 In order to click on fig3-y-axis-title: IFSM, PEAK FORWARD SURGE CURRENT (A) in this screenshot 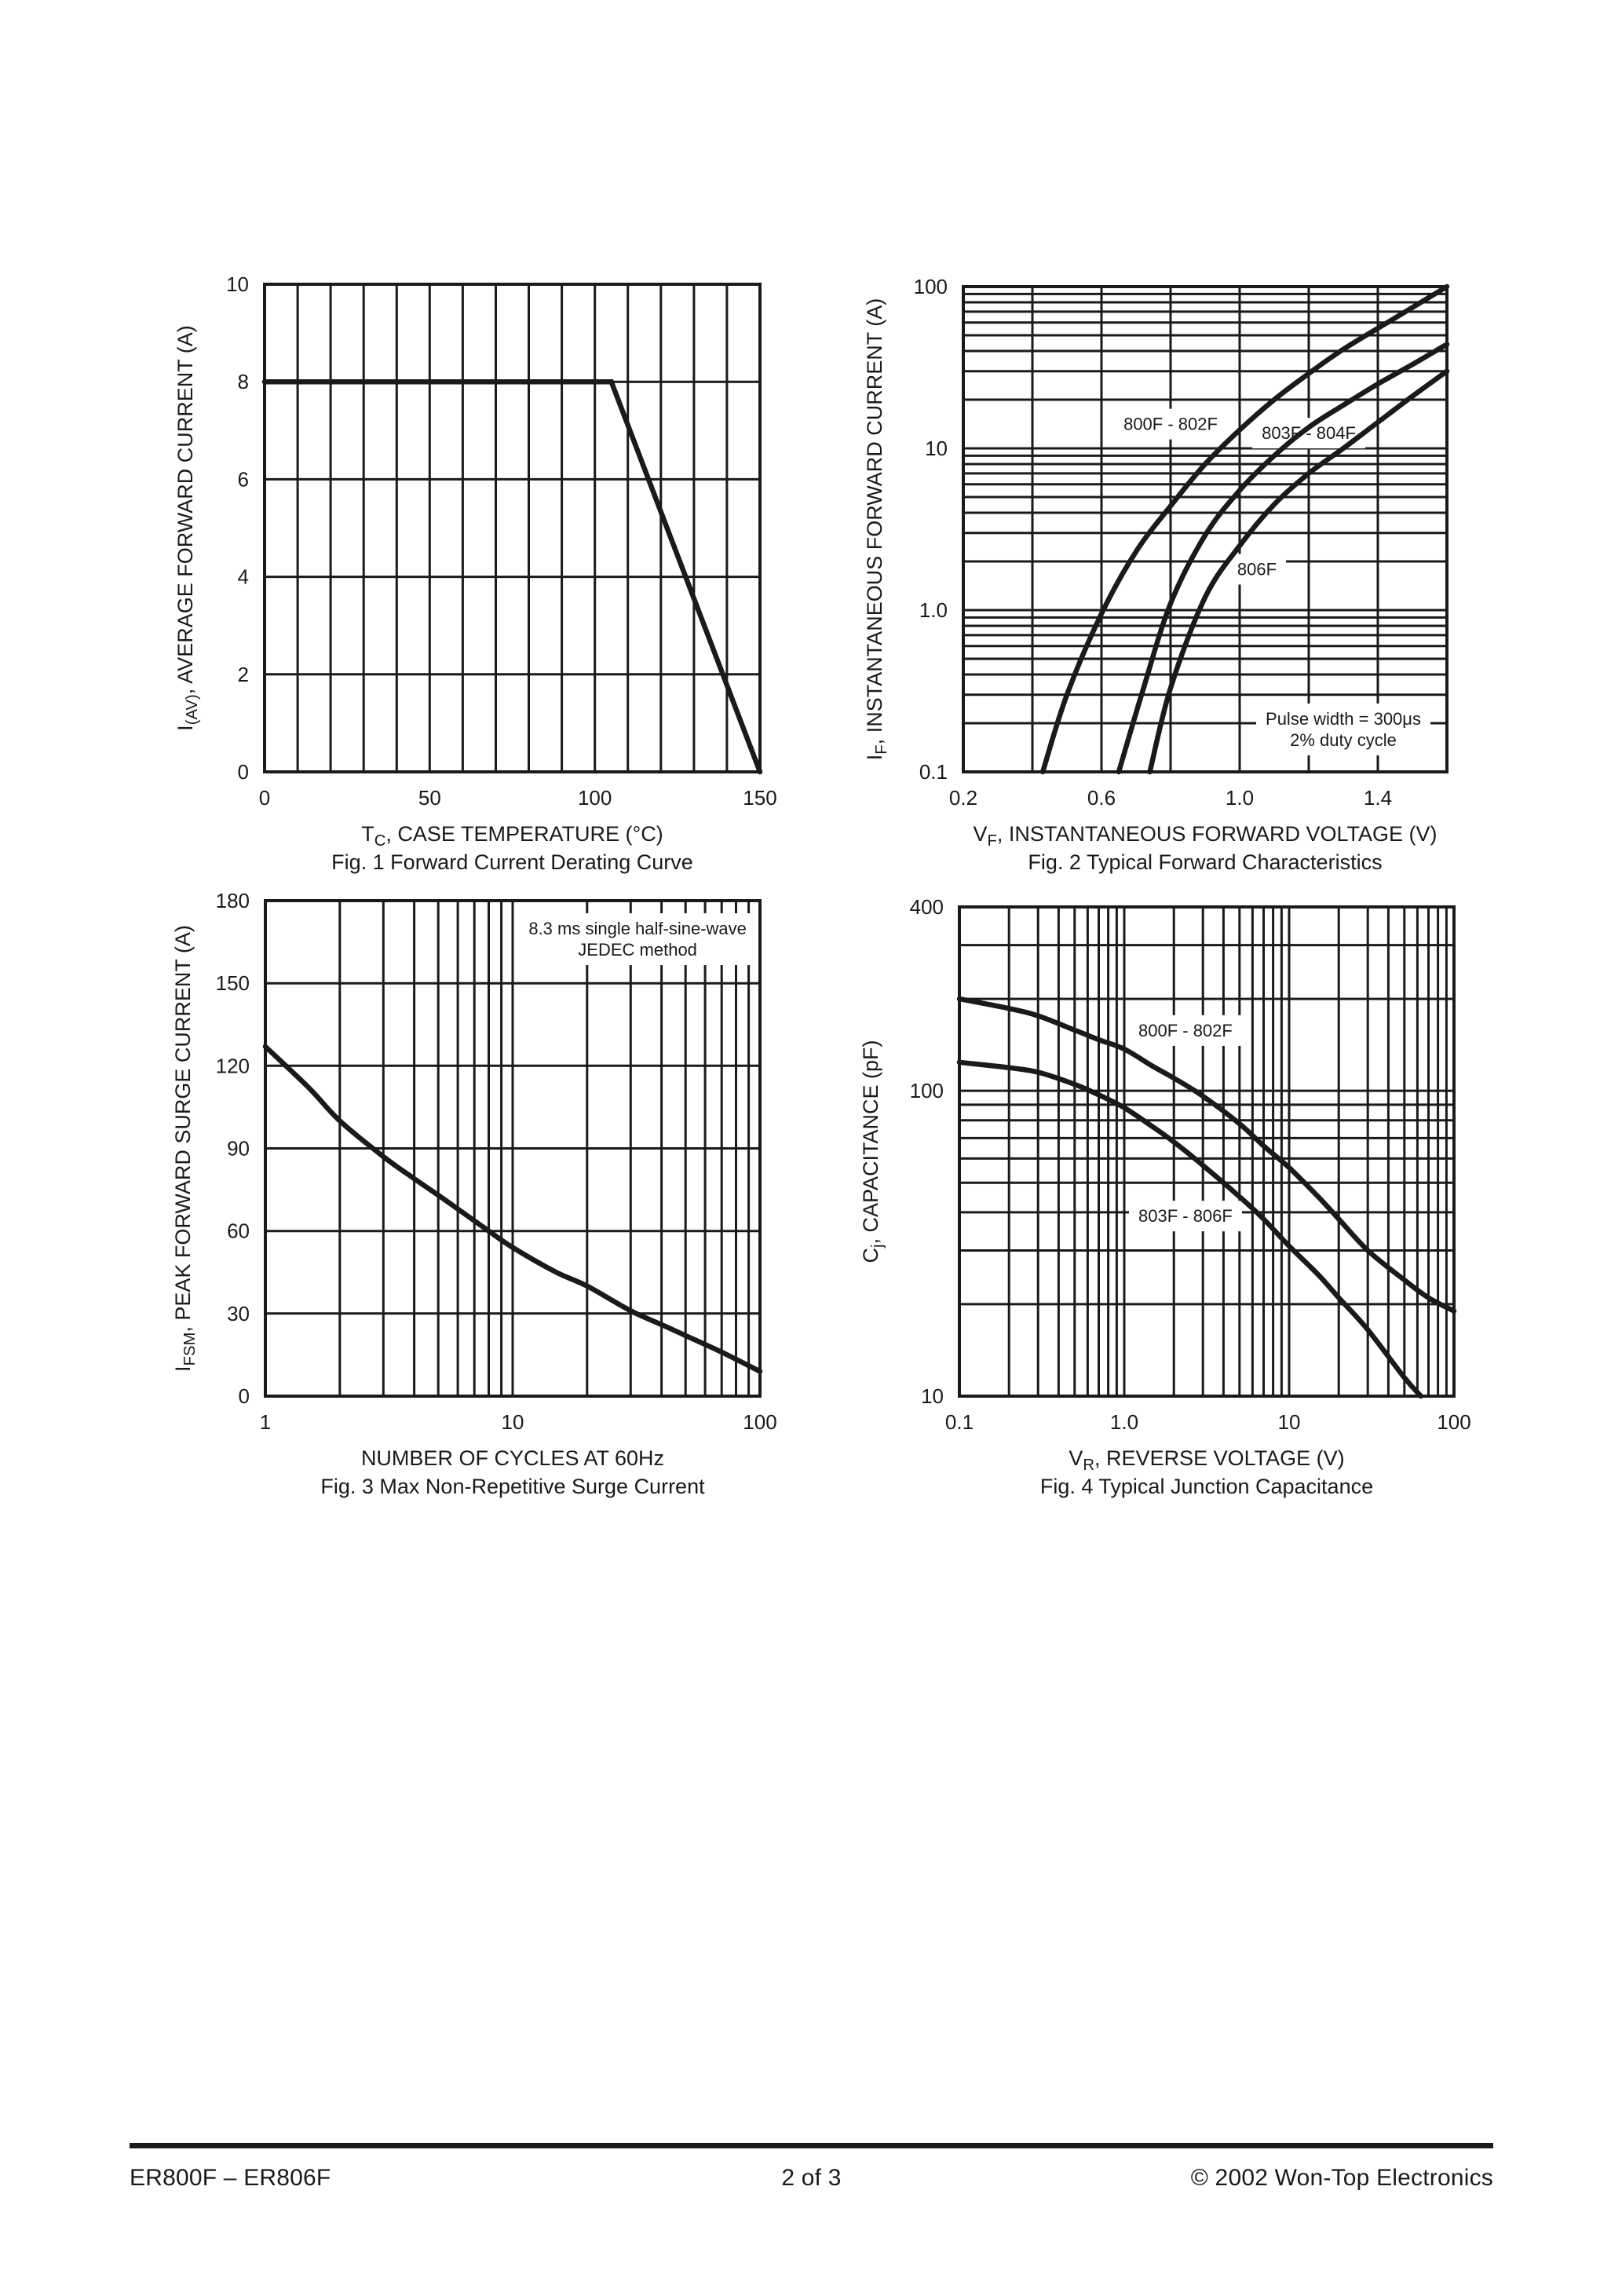, I will do `click(185, 1149)`.